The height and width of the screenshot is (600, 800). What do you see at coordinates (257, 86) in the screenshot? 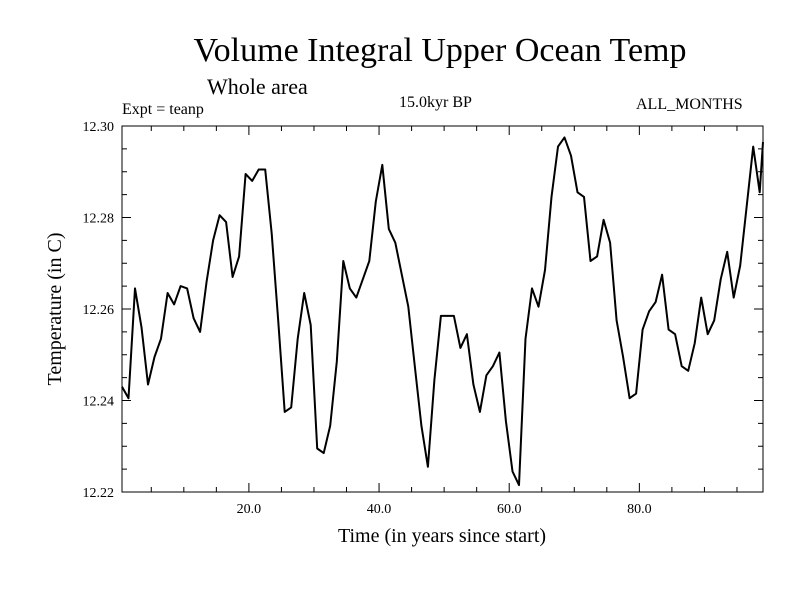
I see `chart-subtitle: Whole area` at bounding box center [257, 86].